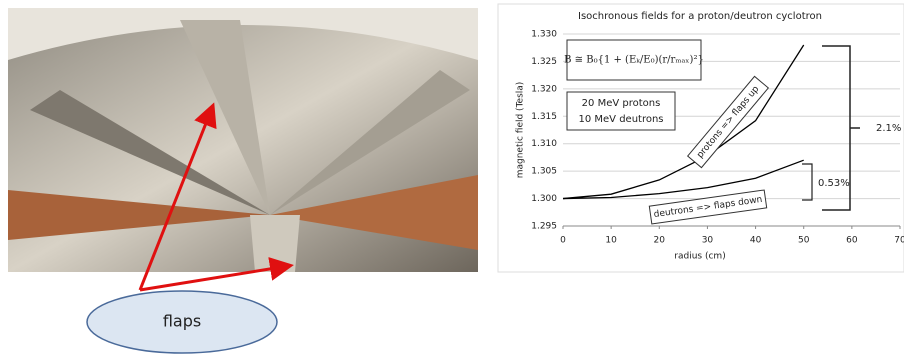 The image size is (904, 356). I want to click on annotation: 0.53%, so click(834, 183).